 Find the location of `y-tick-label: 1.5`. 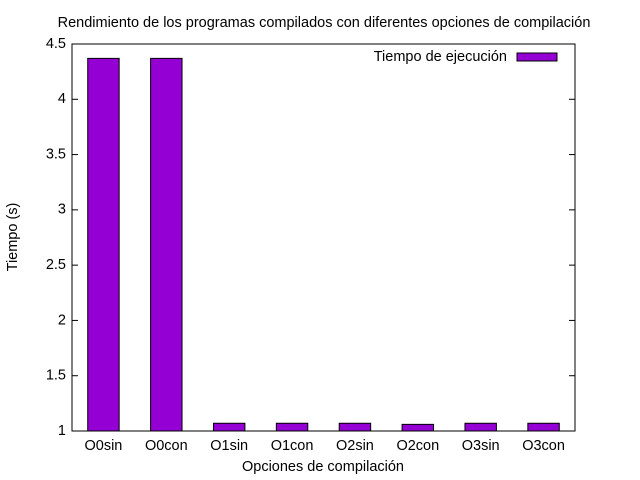

y-tick-label: 1.5 is located at coordinates (56, 376).